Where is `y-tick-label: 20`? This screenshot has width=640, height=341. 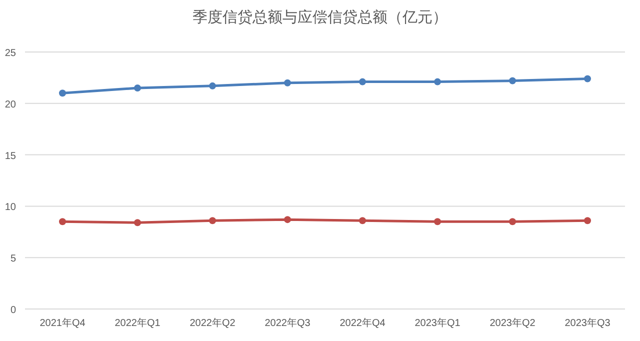
y-tick-label: 20 is located at coordinates (10, 104).